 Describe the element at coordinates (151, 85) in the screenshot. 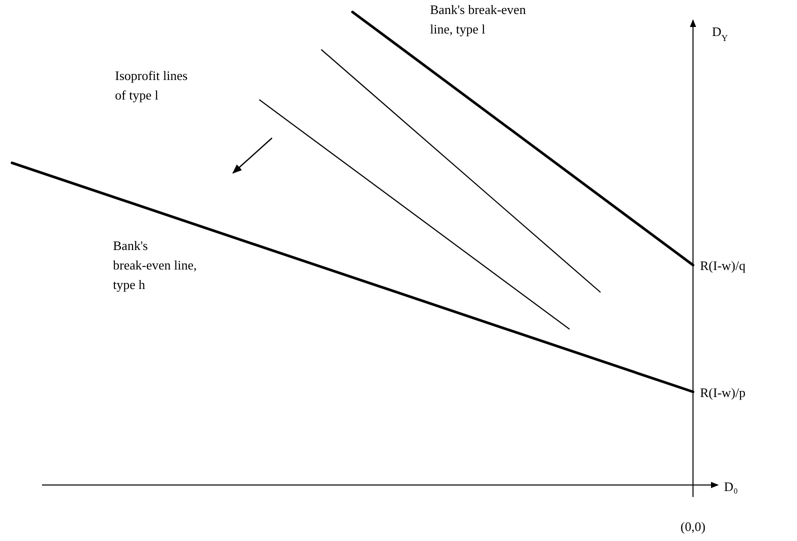

I see `annotation: Isoprofit lines of type l` at that location.